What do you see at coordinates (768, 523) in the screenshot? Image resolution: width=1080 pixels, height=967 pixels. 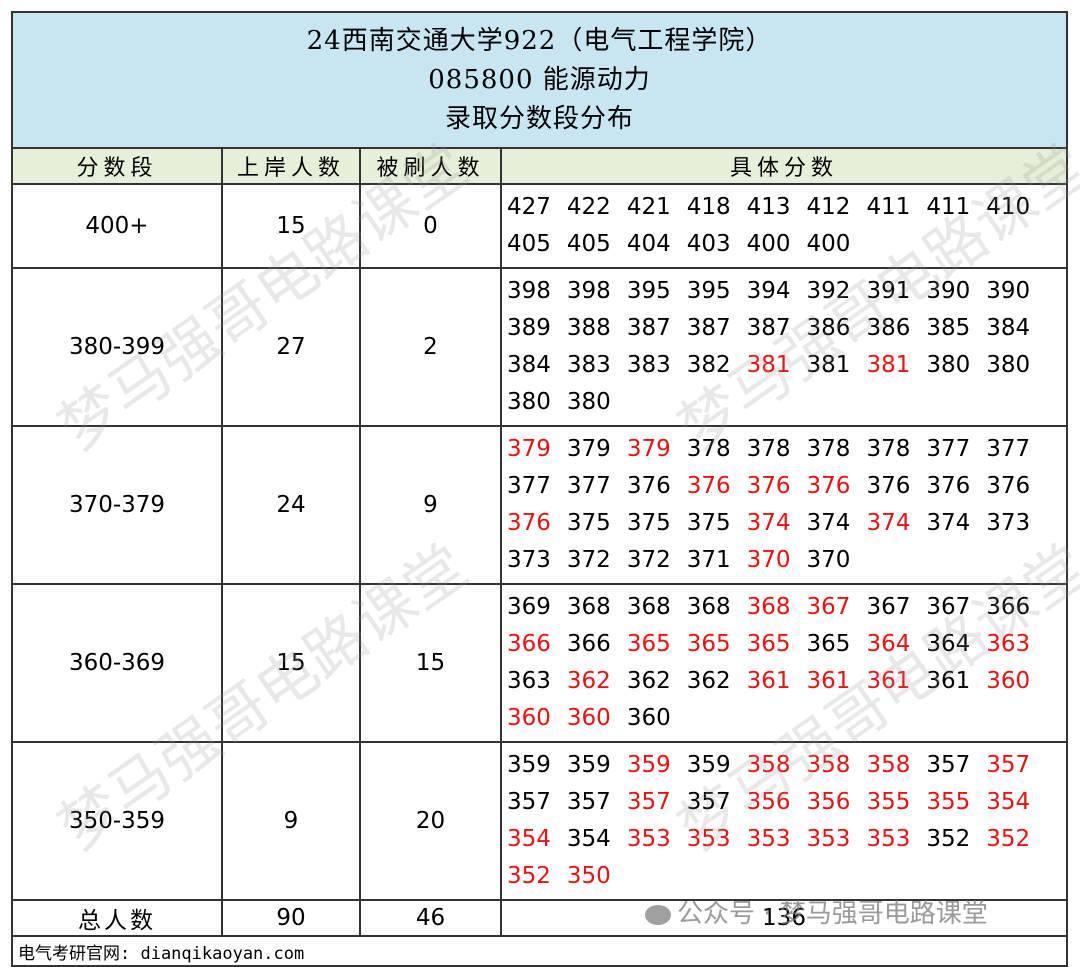 I see `score-rejected: 374` at bounding box center [768, 523].